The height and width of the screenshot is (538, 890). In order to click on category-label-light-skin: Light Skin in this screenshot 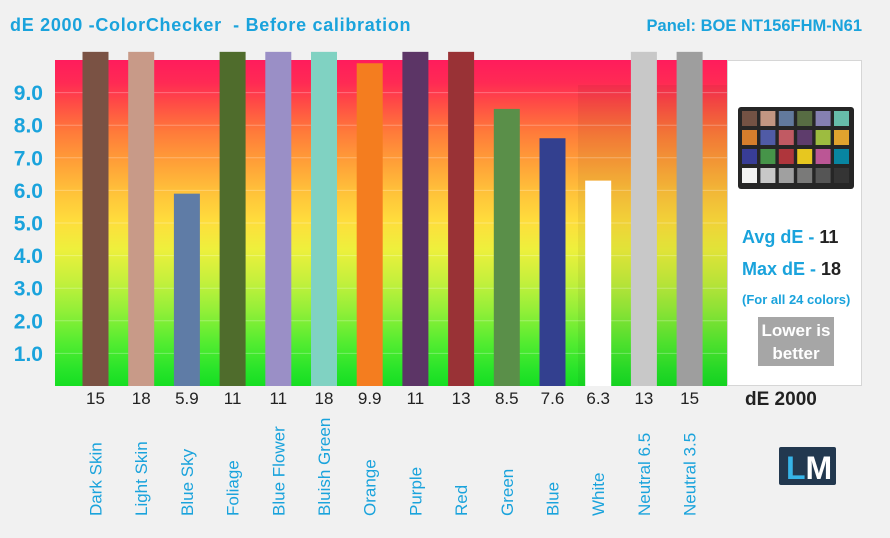, I will do `click(141, 478)`.